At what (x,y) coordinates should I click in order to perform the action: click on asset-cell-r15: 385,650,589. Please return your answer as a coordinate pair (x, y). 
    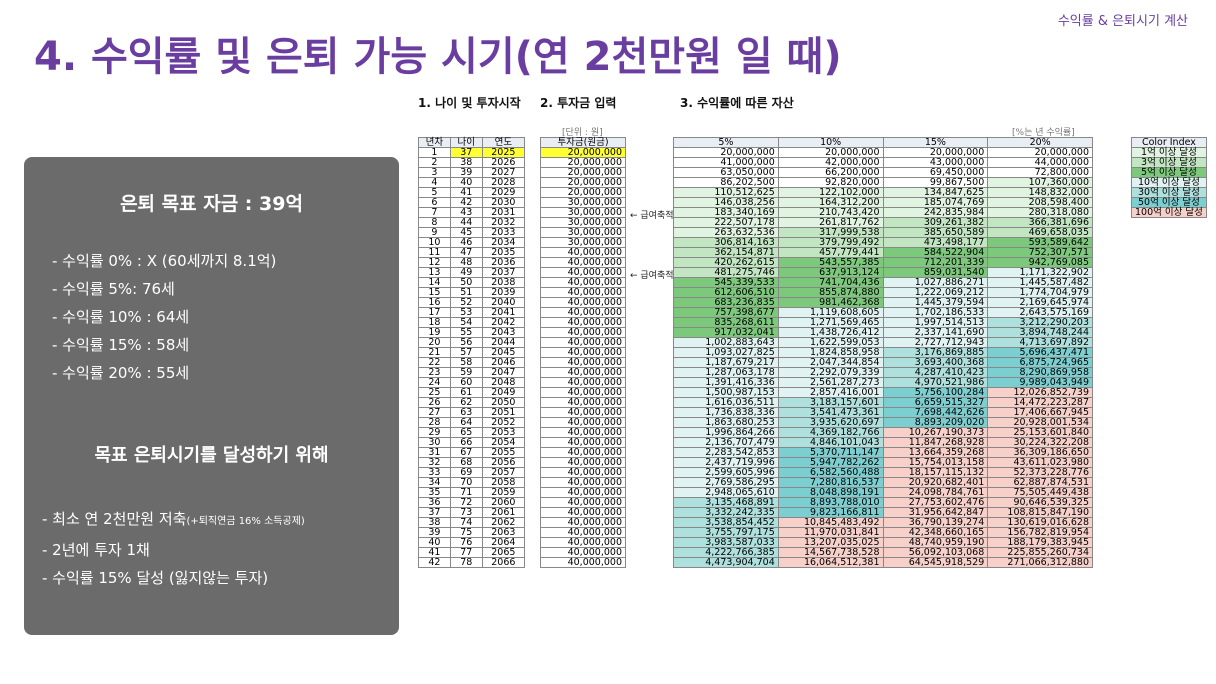
    Looking at the image, I should click on (935, 232).